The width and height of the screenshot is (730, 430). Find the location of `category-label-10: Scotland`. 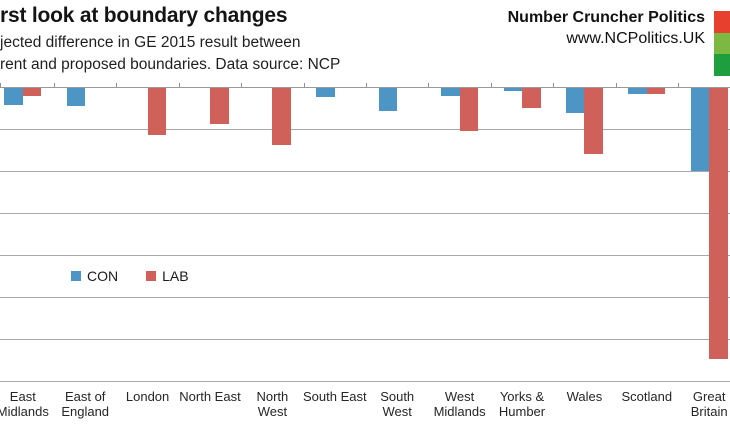

category-label-10: Scotland is located at coordinates (647, 396).